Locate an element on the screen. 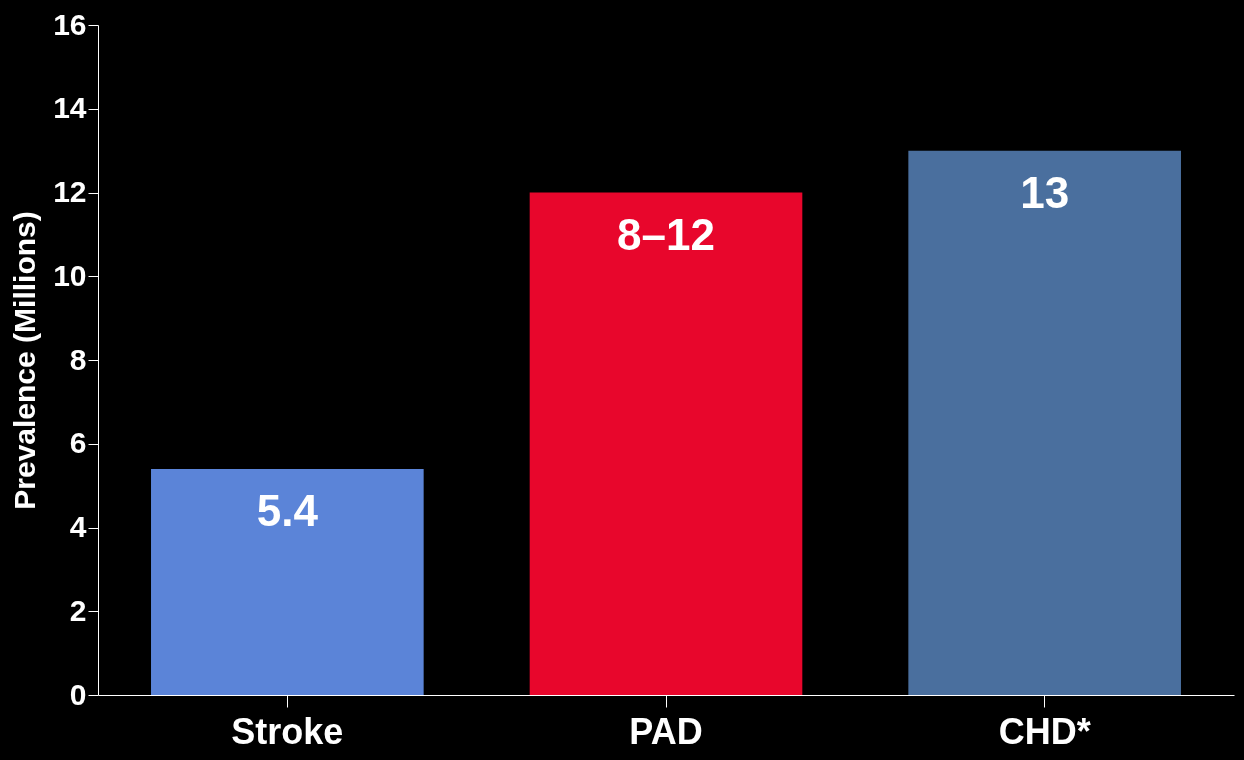 The height and width of the screenshot is (760, 1244). x-tick-label: PAD is located at coordinates (666, 731).